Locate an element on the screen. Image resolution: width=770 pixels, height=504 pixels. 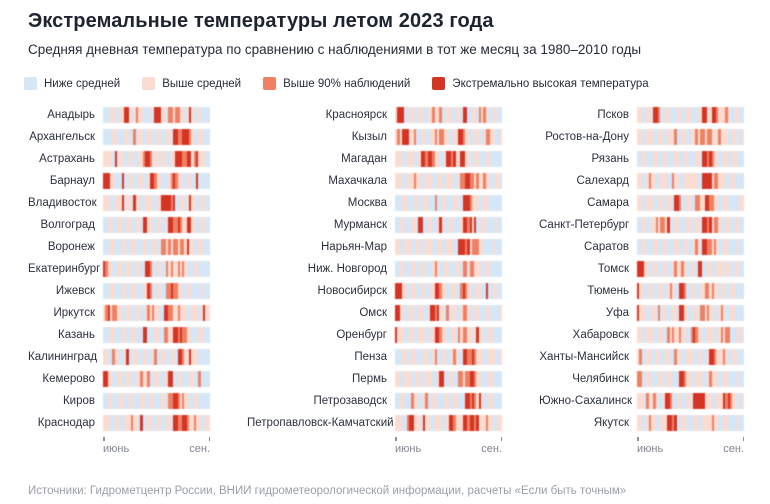
city-label: Омск is located at coordinates (373, 313).